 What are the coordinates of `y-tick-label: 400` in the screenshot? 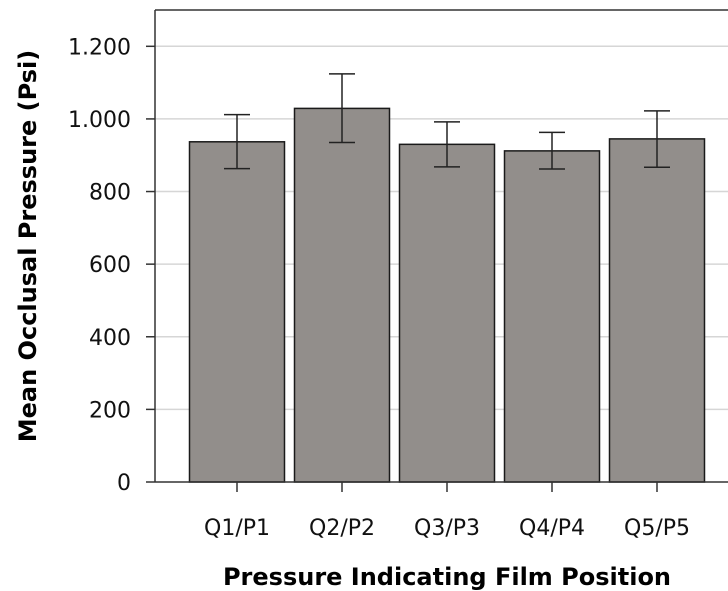 It's located at (110, 338).